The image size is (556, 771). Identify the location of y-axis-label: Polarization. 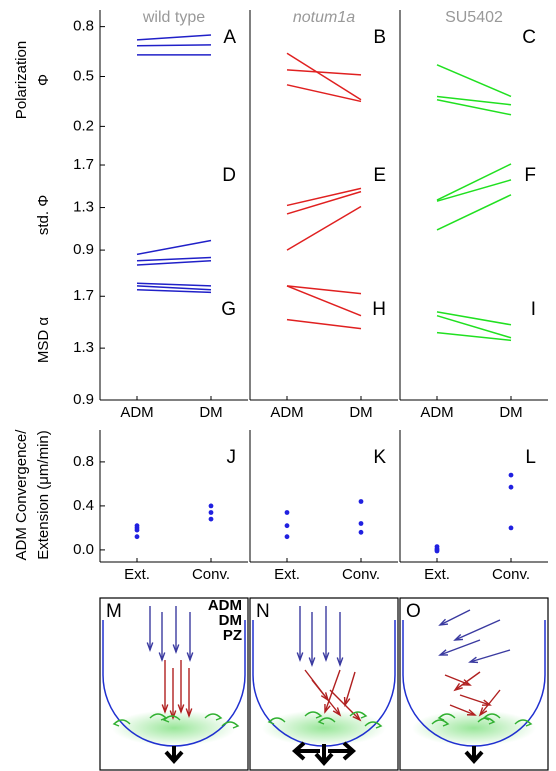
(21, 80).